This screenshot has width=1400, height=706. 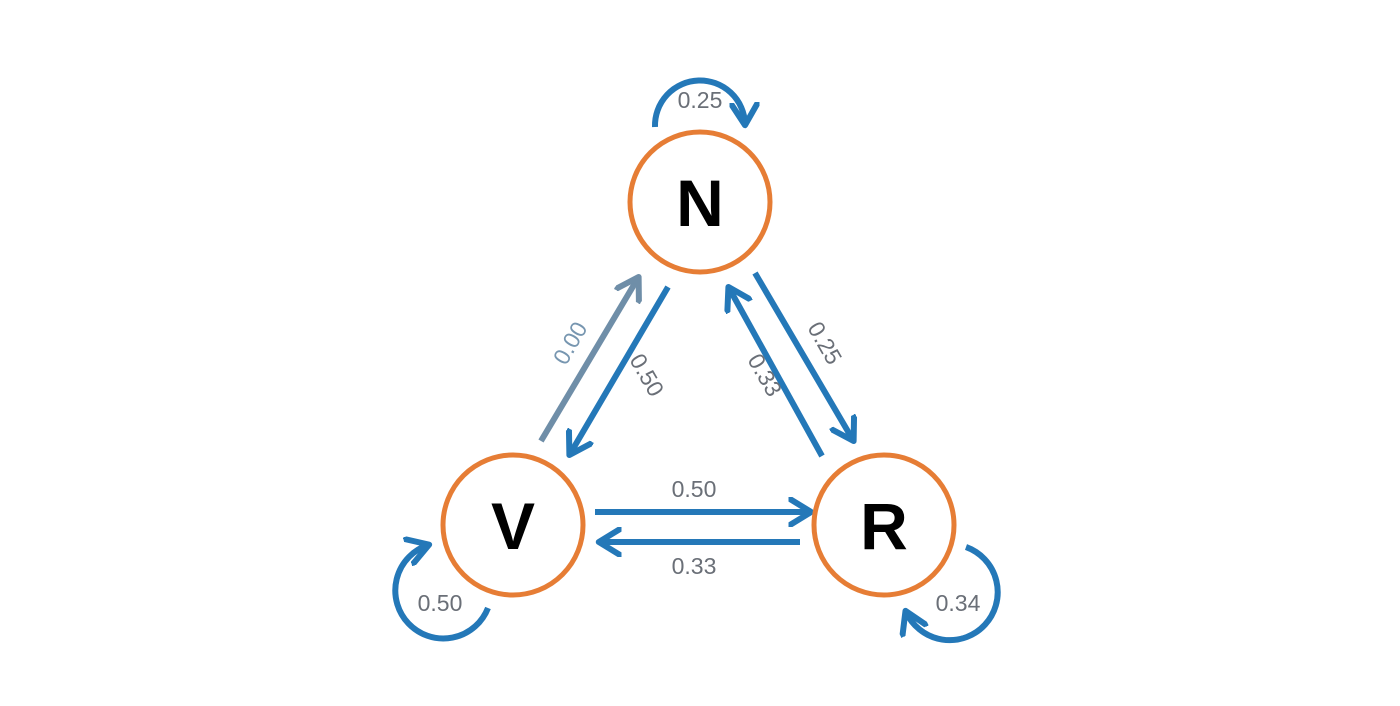 I want to click on node-v-circle, so click(x=513, y=525).